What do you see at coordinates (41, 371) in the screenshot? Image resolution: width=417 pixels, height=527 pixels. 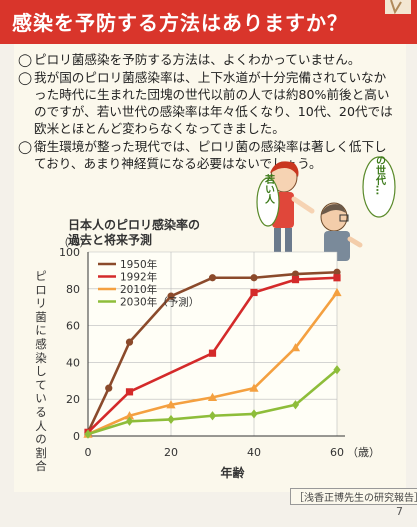 I see `y-axis-label: ピロリ菌に感染している人の割合` at bounding box center [41, 371].